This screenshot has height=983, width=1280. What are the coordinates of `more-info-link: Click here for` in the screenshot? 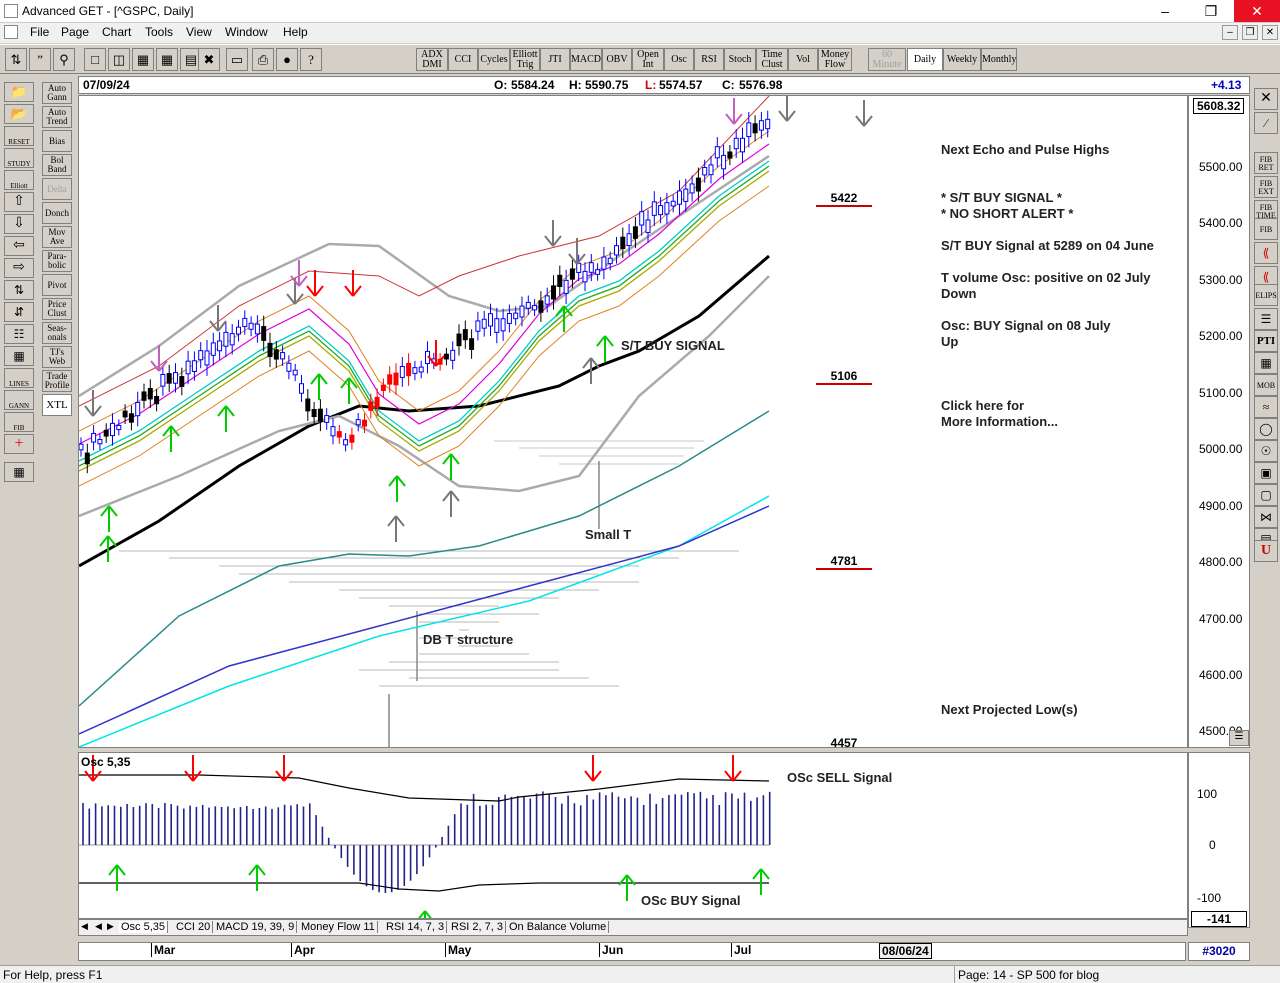 It's located at (983, 405).